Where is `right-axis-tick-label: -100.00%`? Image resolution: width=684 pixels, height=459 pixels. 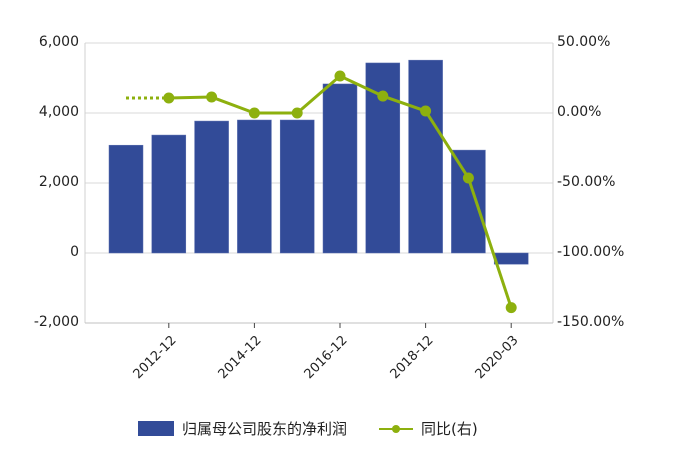 right-axis-tick-label: -100.00% is located at coordinates (591, 252).